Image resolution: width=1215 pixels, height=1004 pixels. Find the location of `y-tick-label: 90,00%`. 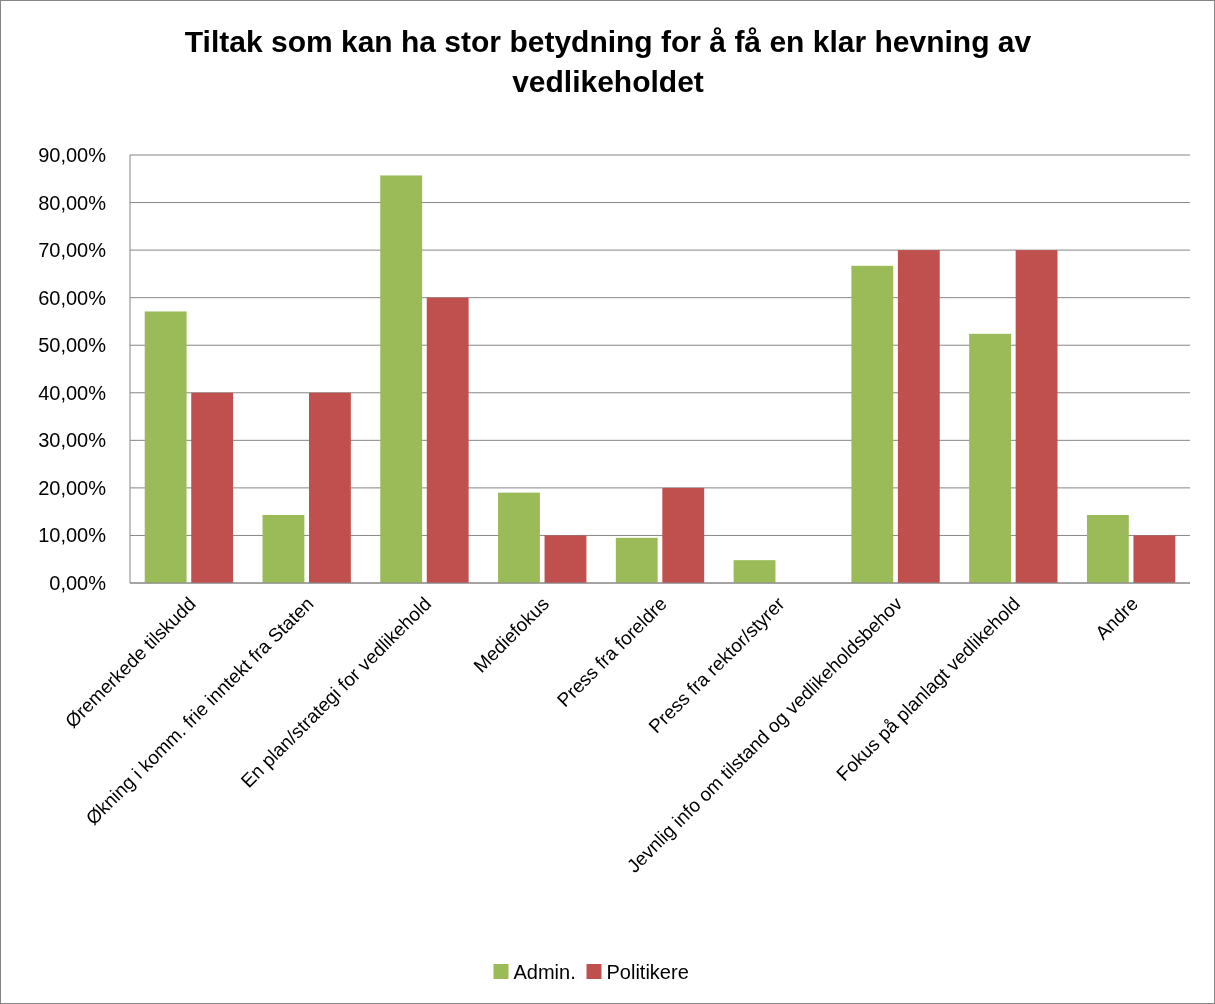

y-tick-label: 90,00% is located at coordinates (72, 155).